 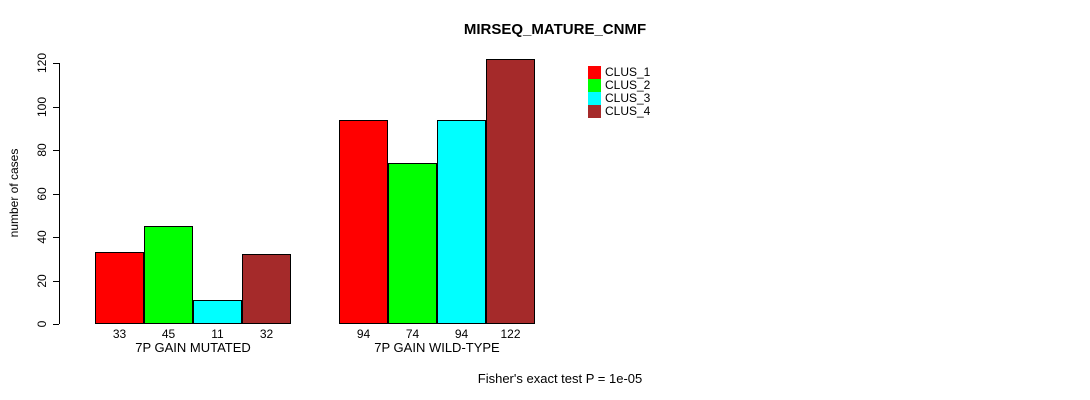 I want to click on legend: CLUS_1 CLUS_2 CLUS_3 CLUS_4, so click(x=619, y=92).